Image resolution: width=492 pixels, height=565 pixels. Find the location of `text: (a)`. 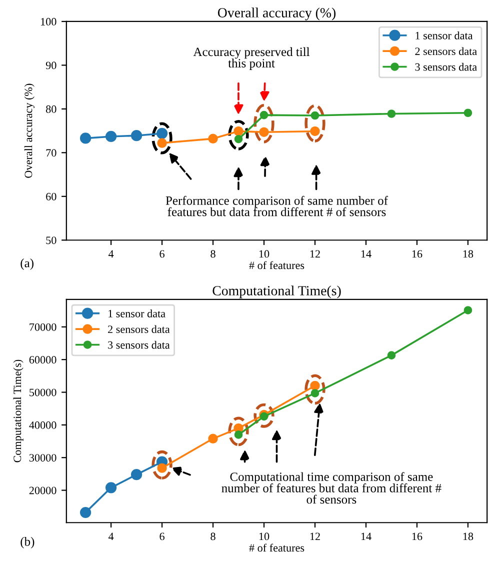

text: (a) is located at coordinates (27, 264).